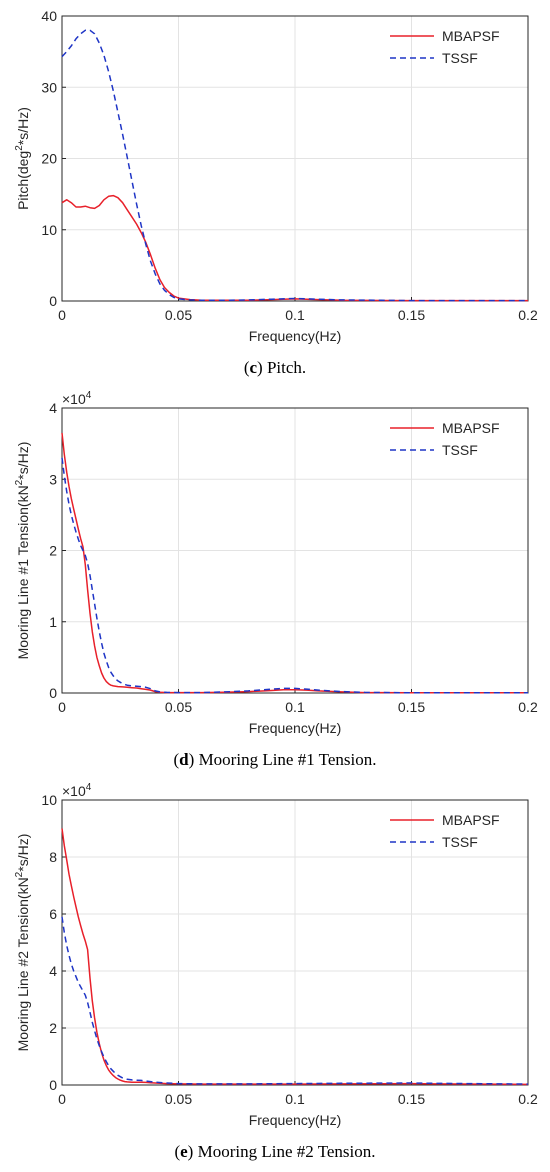  Describe the element at coordinates (184, 759) in the screenshot. I see `caption-d-letter: d` at that location.